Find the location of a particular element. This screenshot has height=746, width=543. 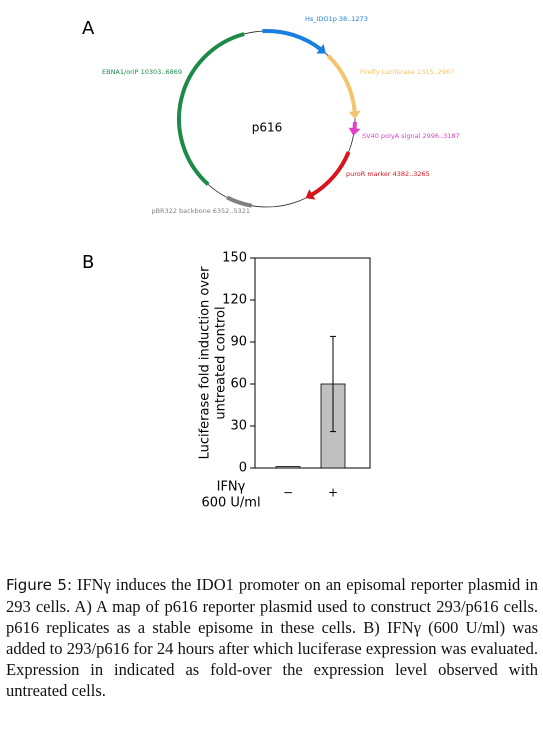

y-tick-label: 120 is located at coordinates (234, 300).